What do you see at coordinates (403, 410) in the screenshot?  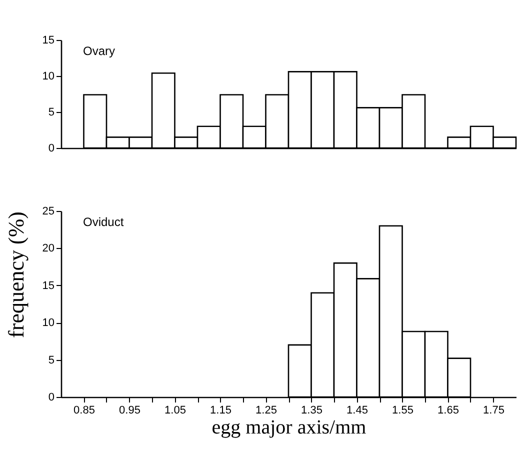 I see `x-tick-label: 1.55` at bounding box center [403, 410].